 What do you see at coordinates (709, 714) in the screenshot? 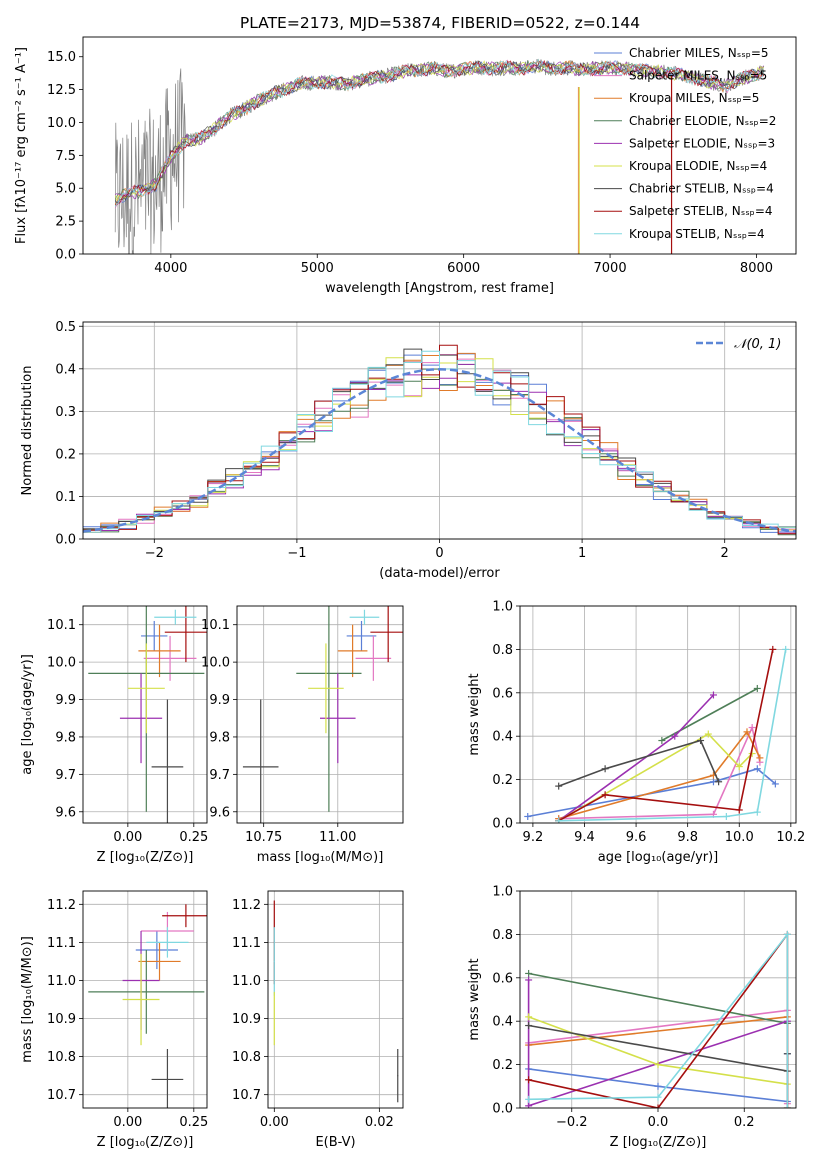
I see `weight-line-chabrier_elodie` at bounding box center [709, 714].